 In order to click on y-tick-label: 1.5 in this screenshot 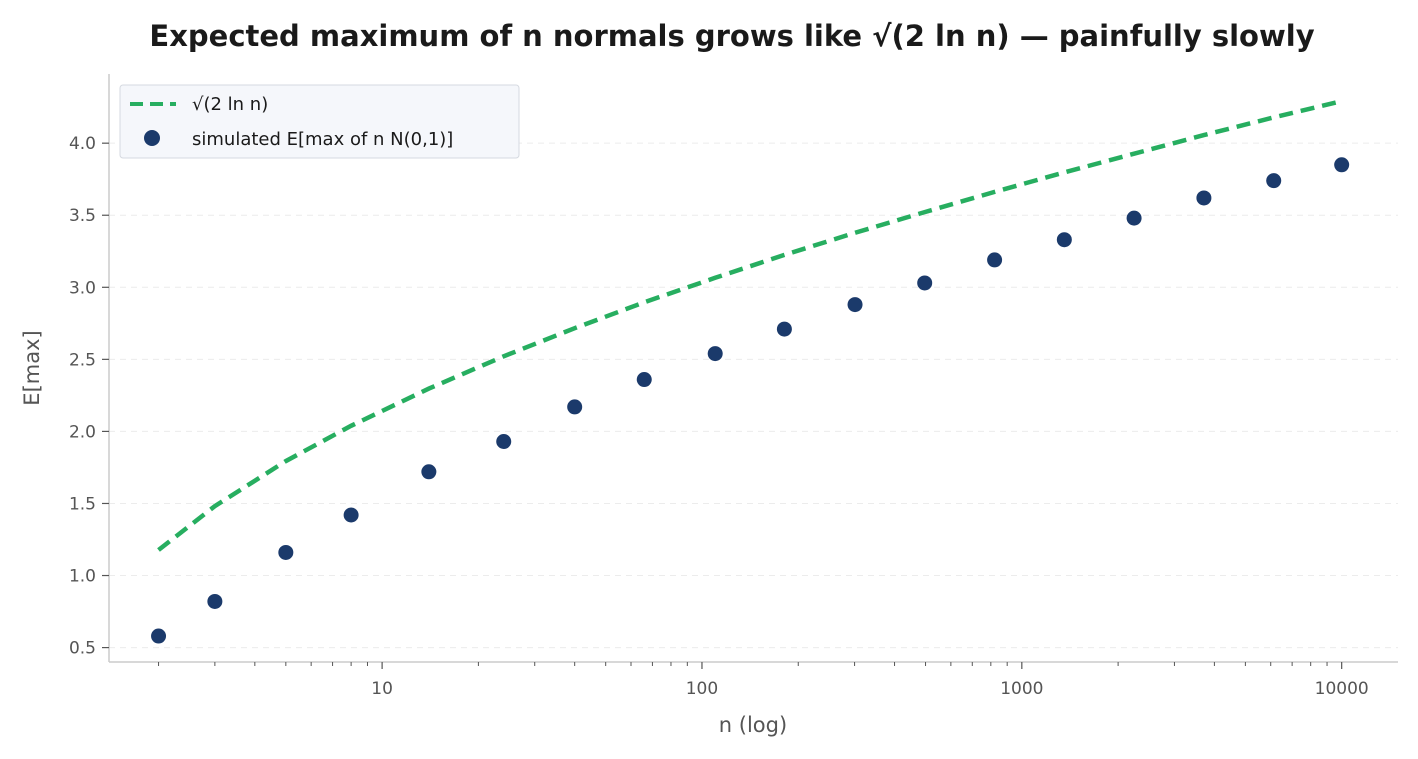, I will do `click(82, 504)`.